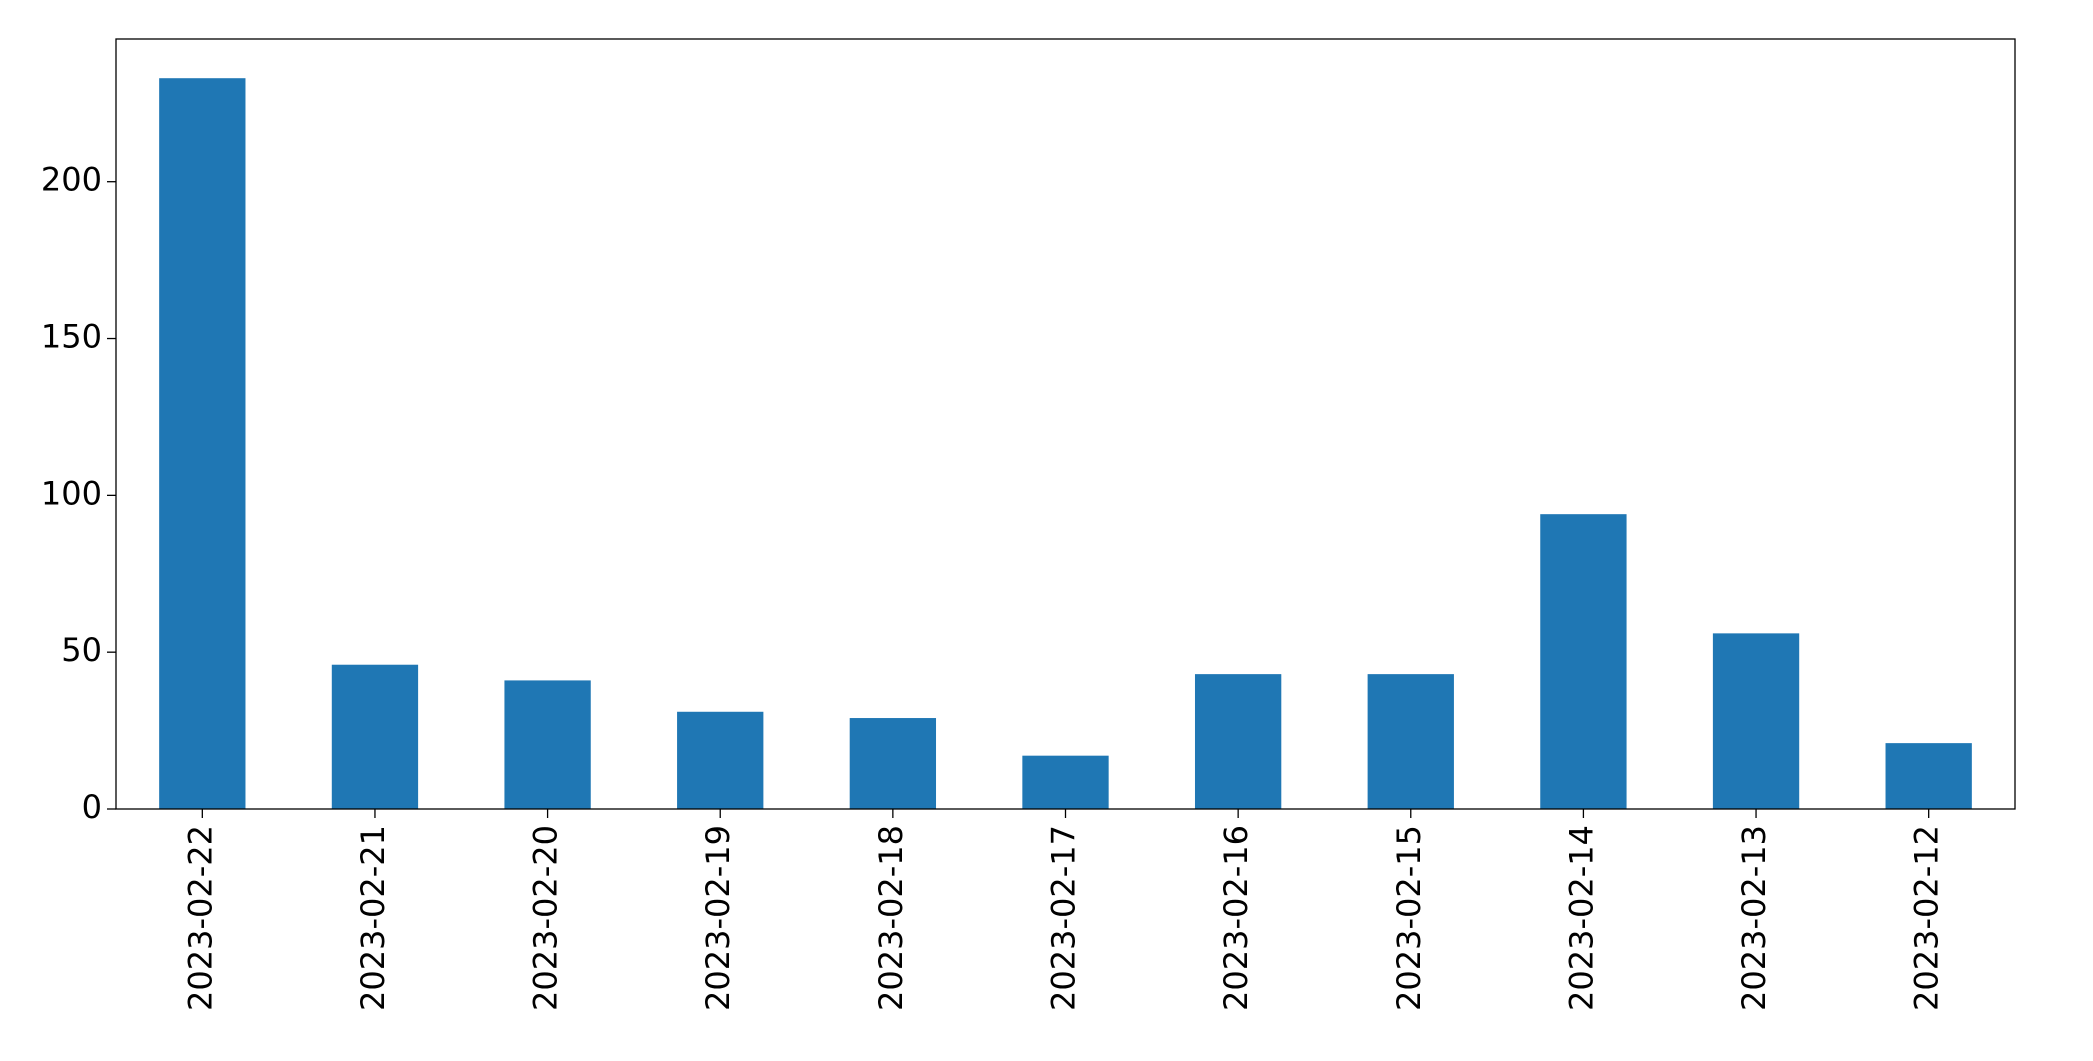 The width and height of the screenshot is (2093, 1061). What do you see at coordinates (71, 337) in the screenshot?
I see `y-tick-label: 150` at bounding box center [71, 337].